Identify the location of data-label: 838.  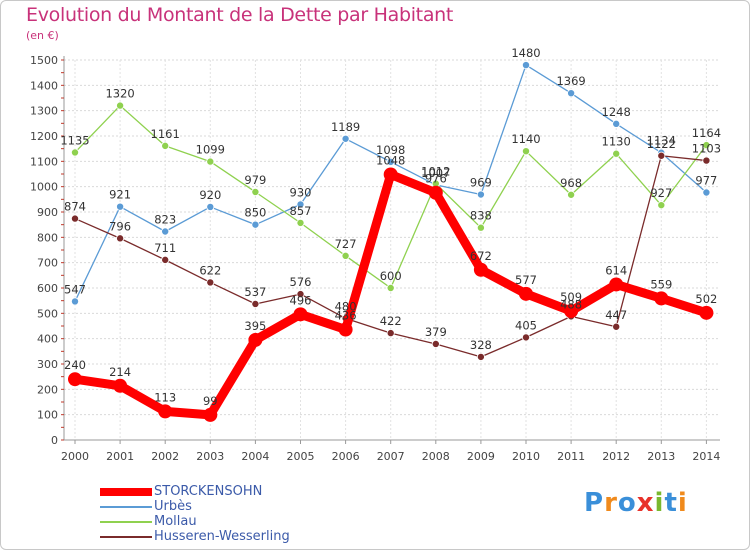
(481, 216).